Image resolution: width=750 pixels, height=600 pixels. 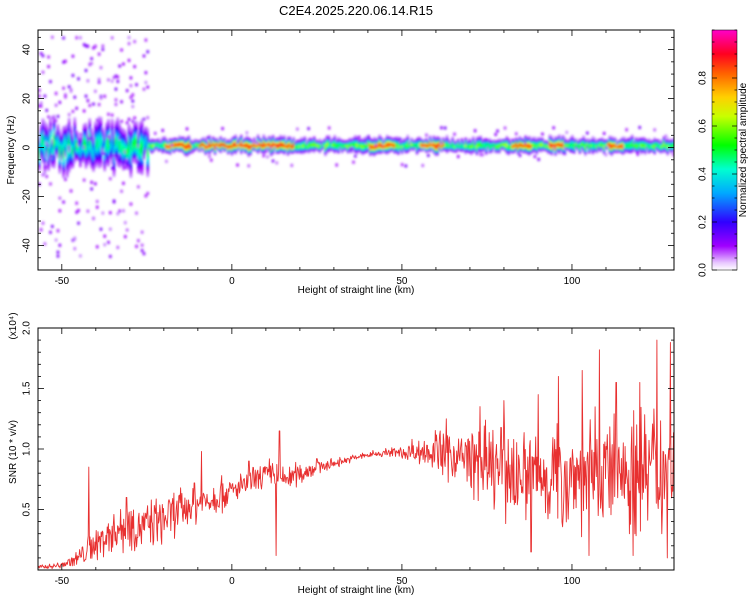 I want to click on colorbar-label: Normalized spectral amplitude, so click(x=743, y=149).